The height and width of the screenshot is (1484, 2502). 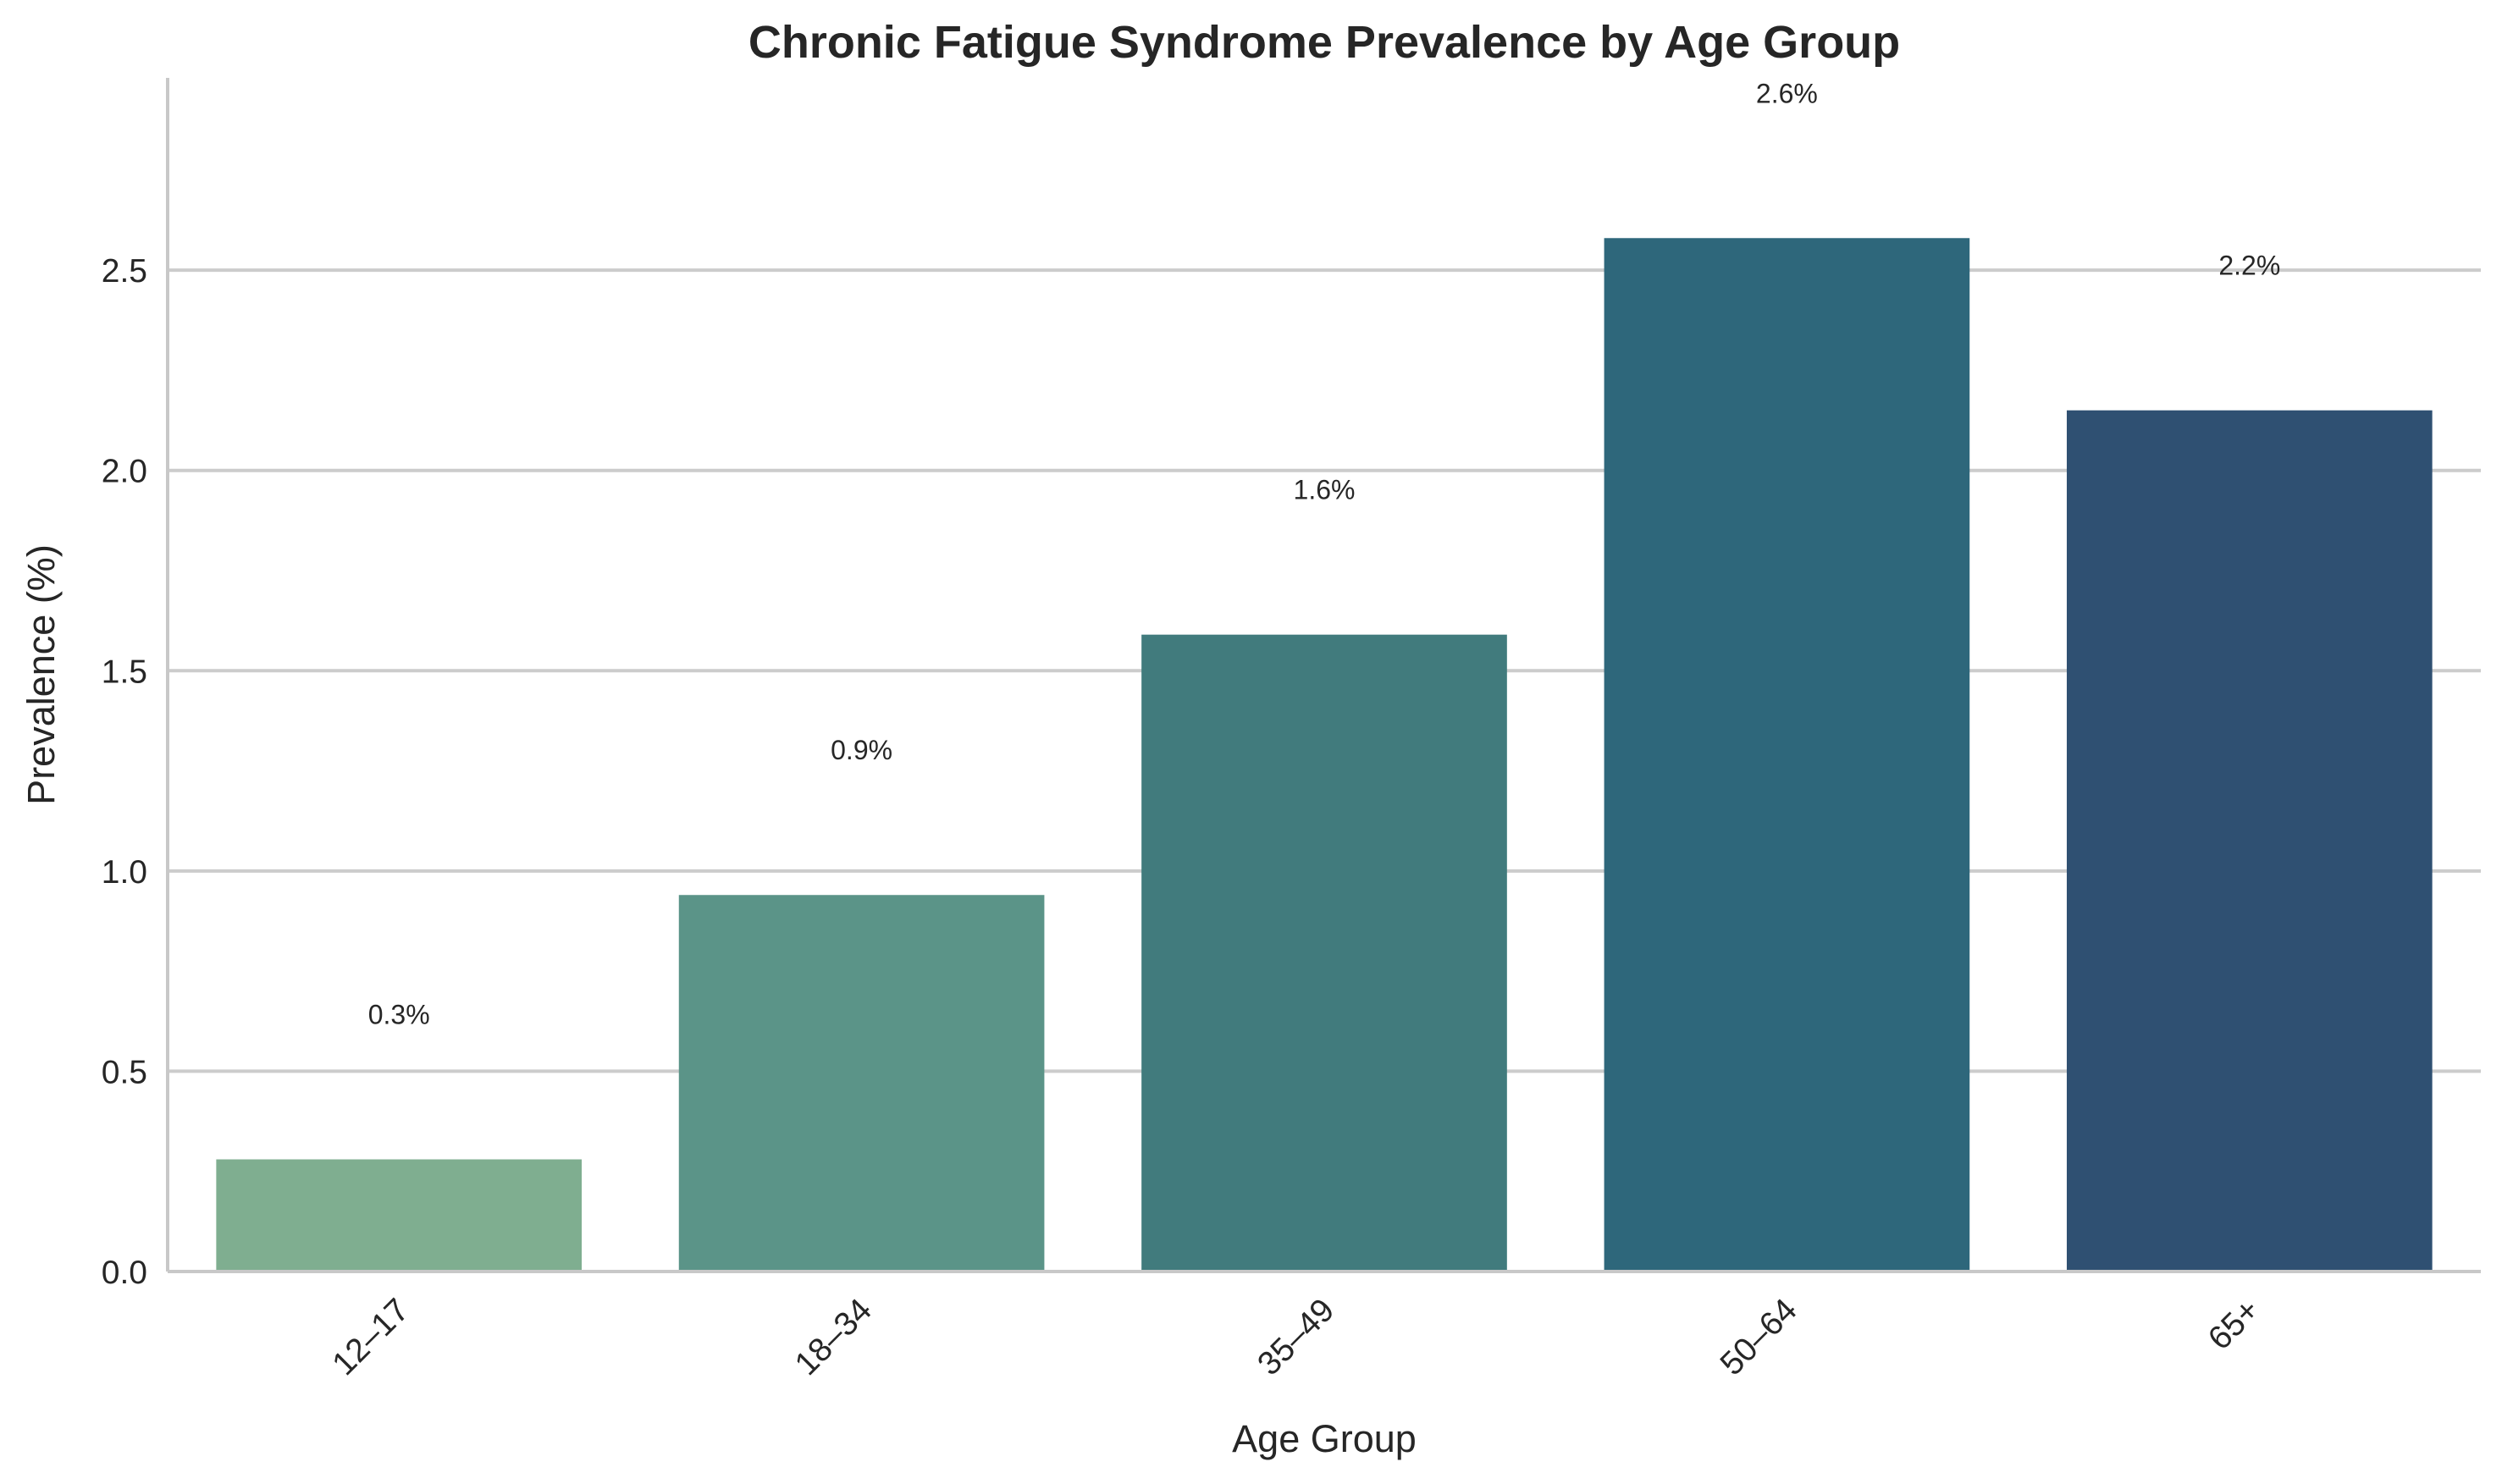 I want to click on y-tick-labels: 0.0 0.5 1.0 1.5 2.0 2.5, so click(x=124, y=772).